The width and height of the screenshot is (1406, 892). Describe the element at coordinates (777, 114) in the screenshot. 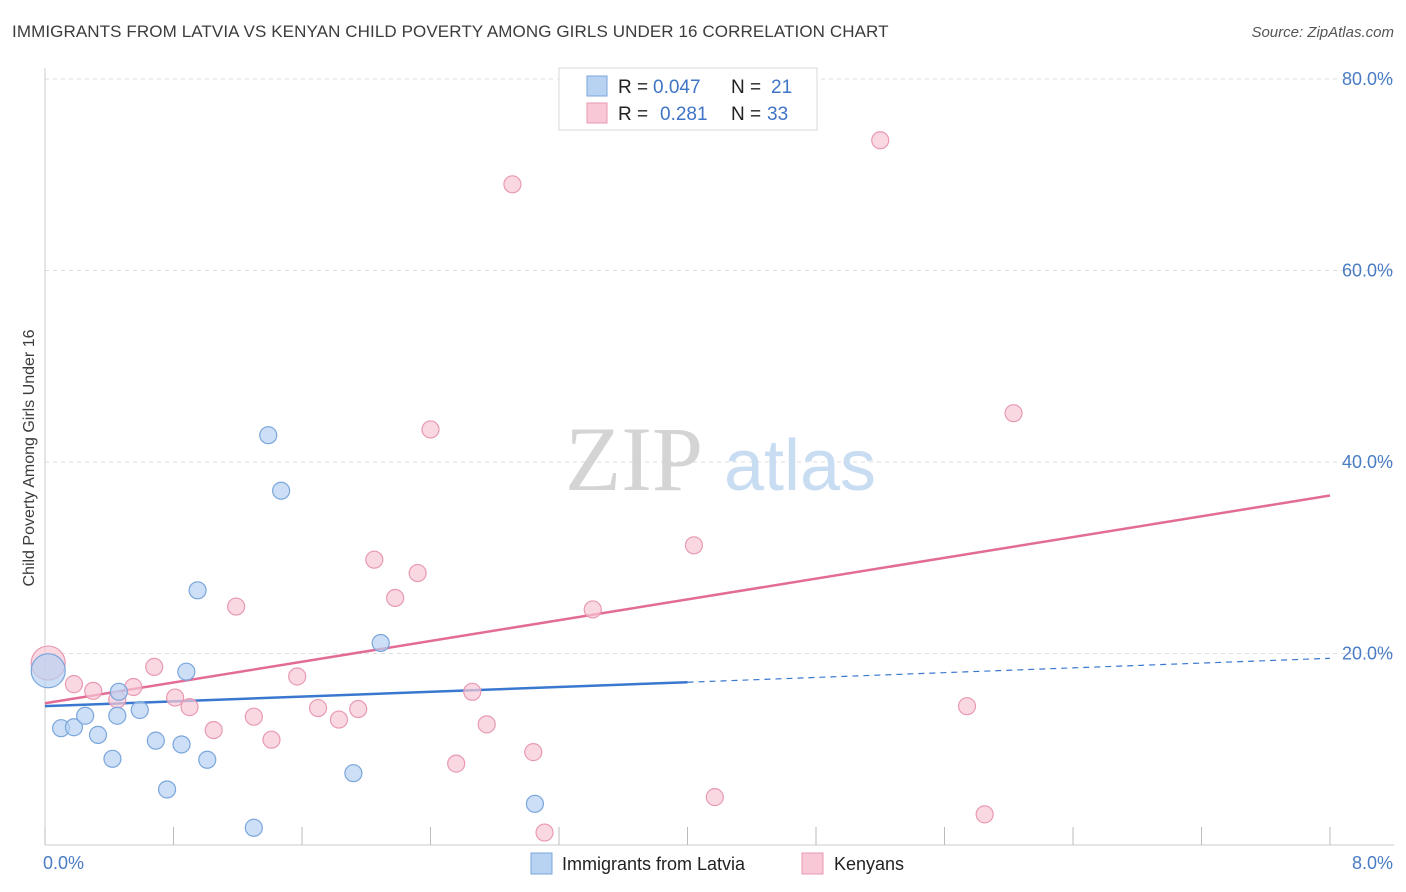

I see `legend-n-value-2: 33` at that location.